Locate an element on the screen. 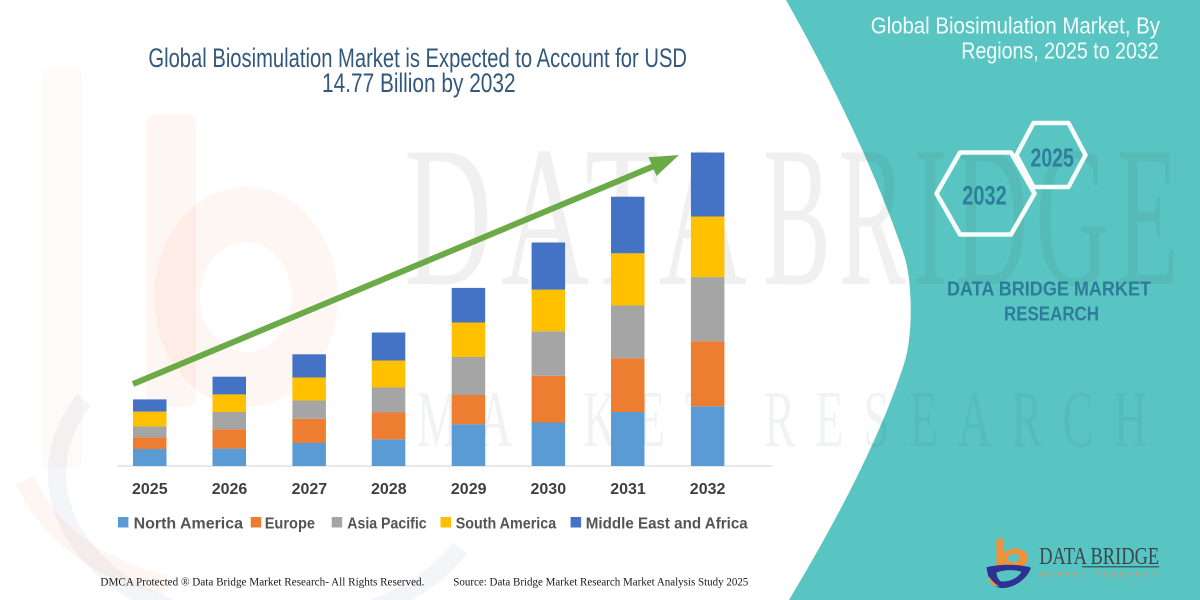  svg-text: 2030 is located at coordinates (549, 489).